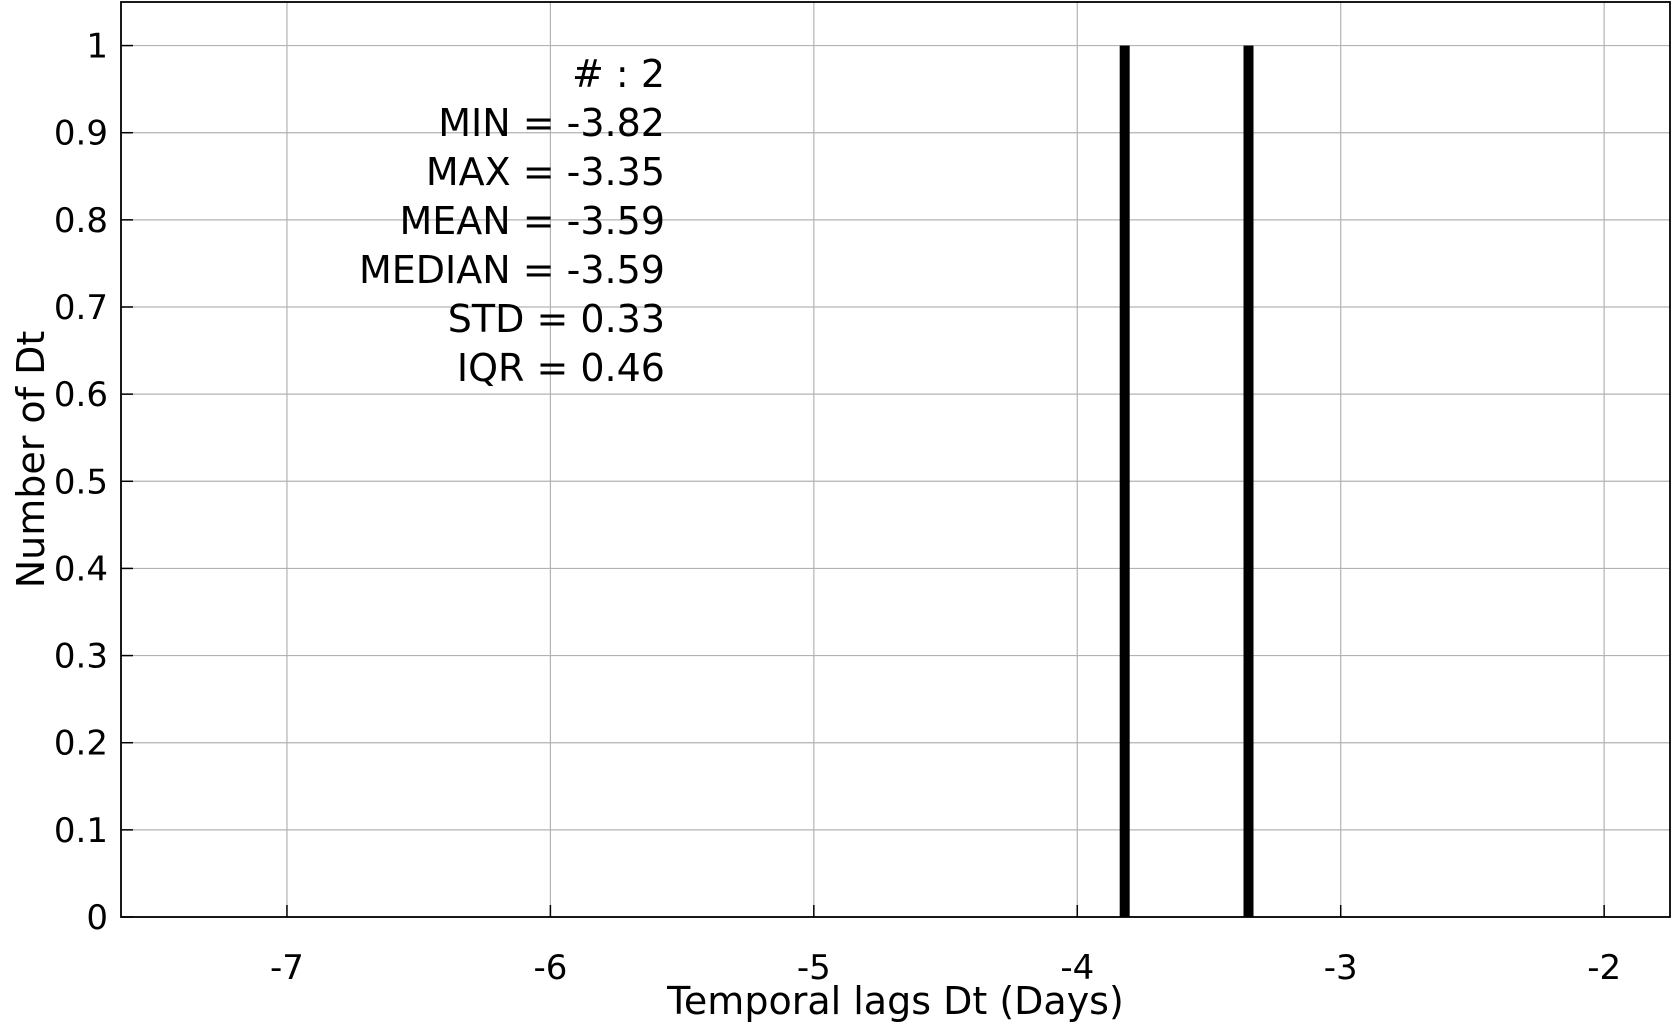  Describe the element at coordinates (81, 831) in the screenshot. I see `y-tick-label: 0.1` at that location.